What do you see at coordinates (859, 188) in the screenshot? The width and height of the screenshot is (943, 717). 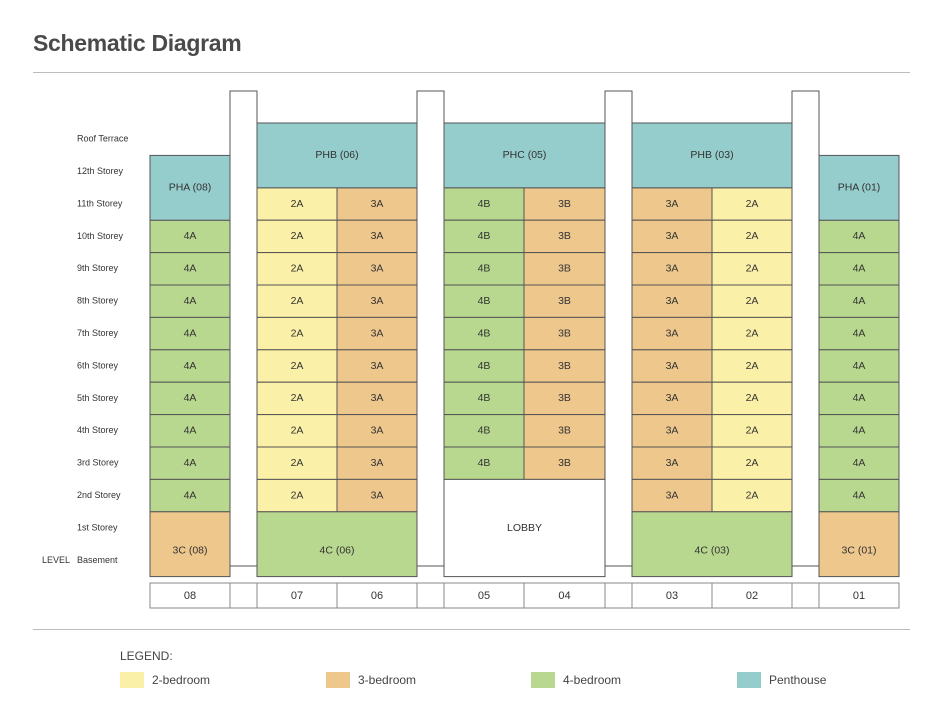 I see `unit-block-label-pha-01: PHA (01)` at bounding box center [859, 188].